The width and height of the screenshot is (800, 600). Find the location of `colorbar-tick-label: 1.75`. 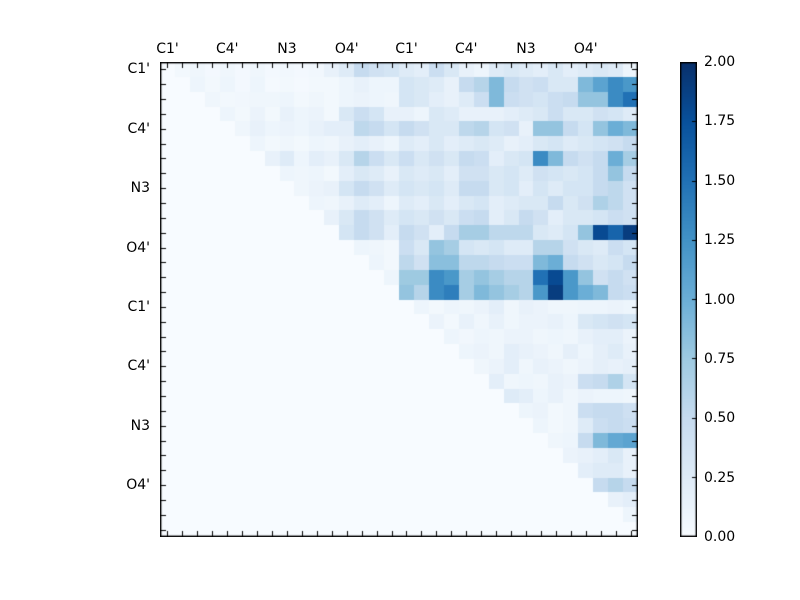

colorbar-tick-label: 1.75 is located at coordinates (720, 121).